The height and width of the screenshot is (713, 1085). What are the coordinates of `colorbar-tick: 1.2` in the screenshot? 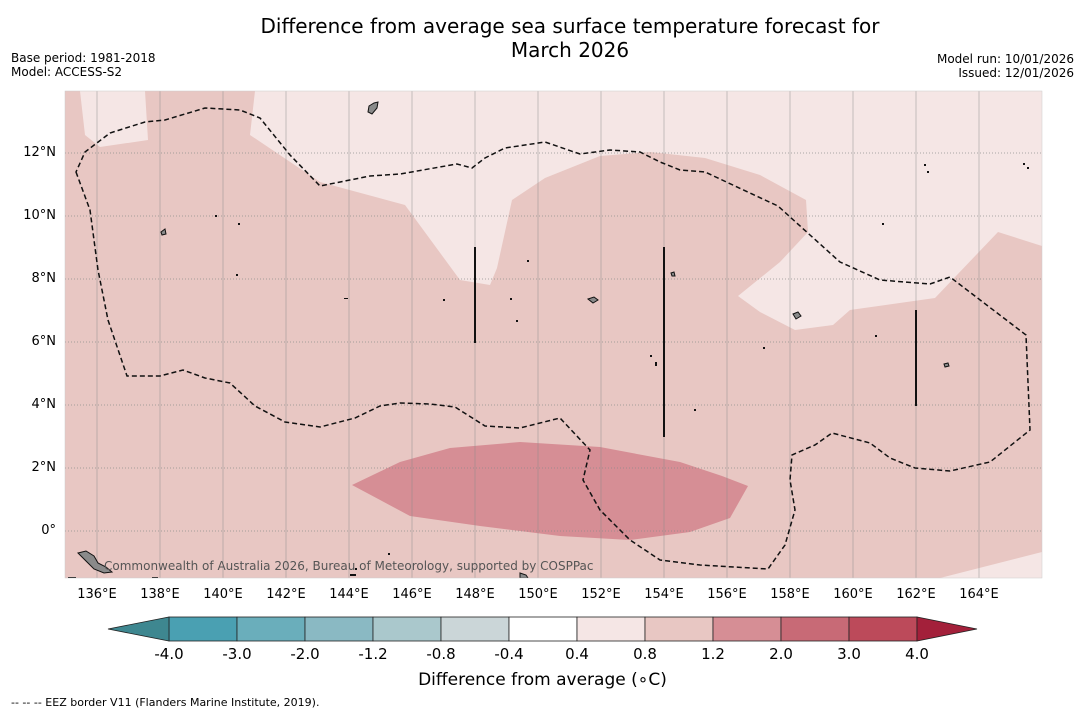 It's located at (713, 654).